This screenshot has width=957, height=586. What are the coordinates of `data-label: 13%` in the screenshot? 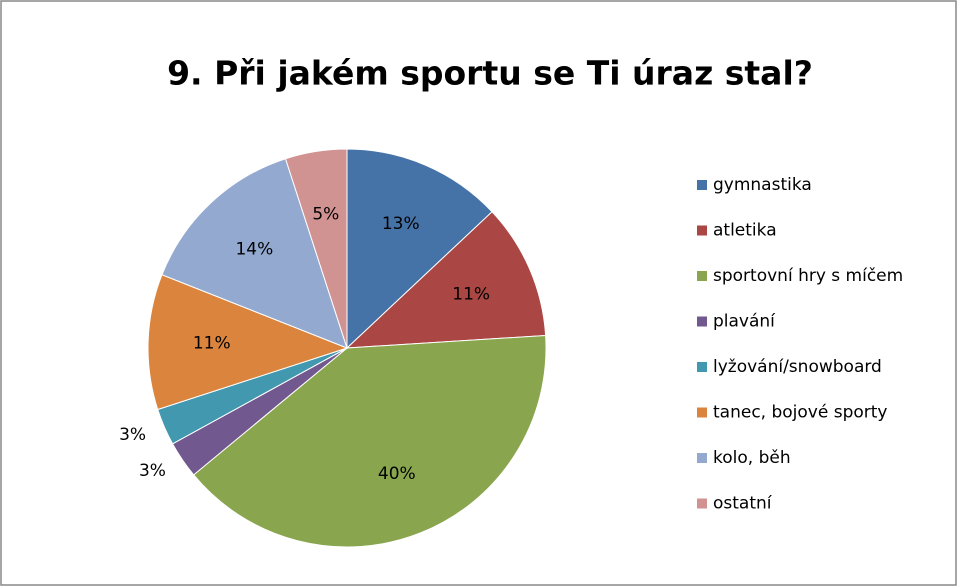 It's located at (401, 224).